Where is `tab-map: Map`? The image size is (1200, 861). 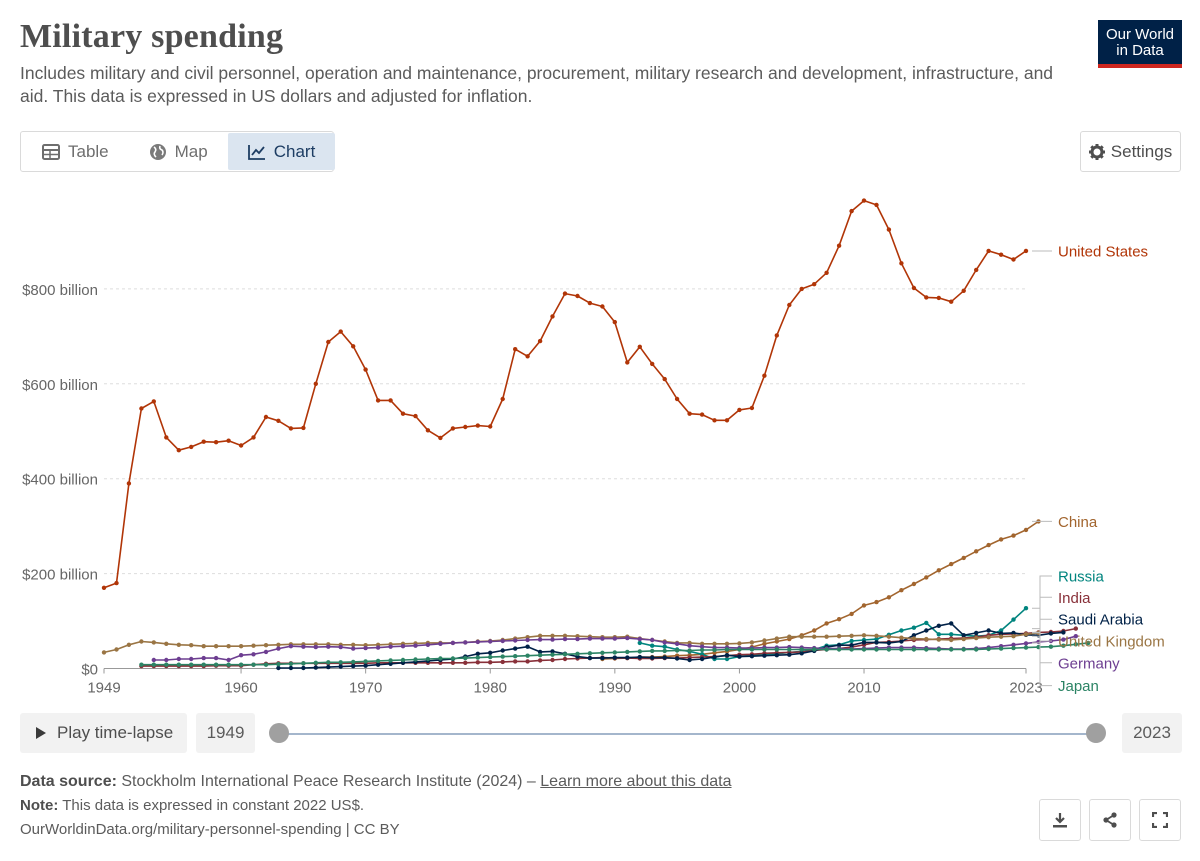
tab-map: Map is located at coordinates (178, 151).